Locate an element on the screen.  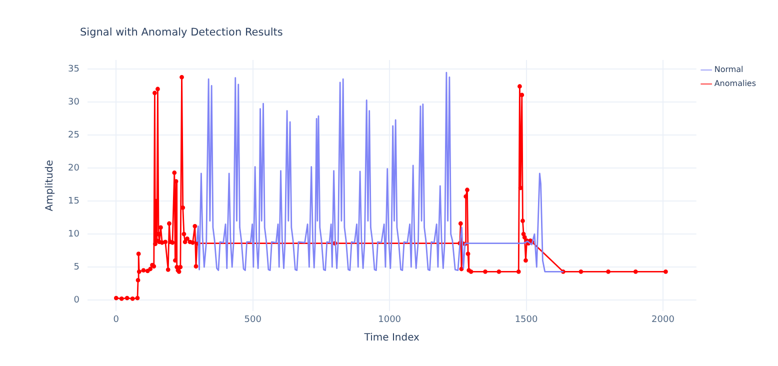
y-tick-label: 35 is located at coordinates (74, 69).